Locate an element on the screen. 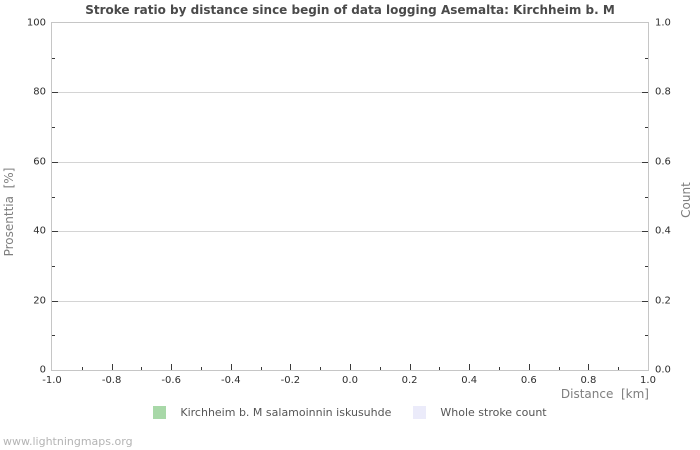 Image resolution: width=700 pixels, height=450 pixels. x-tick-label: -1.0 is located at coordinates (52, 380).